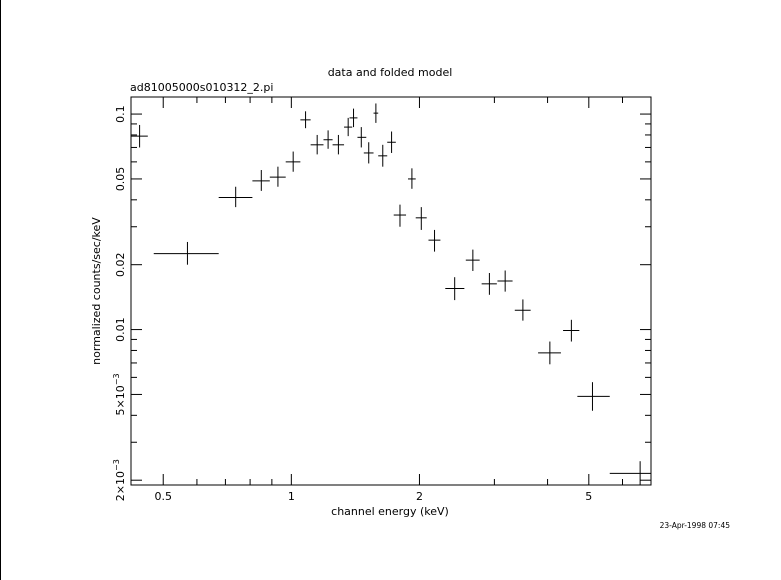  I want to click on x-tick-label: 5, so click(588, 496).